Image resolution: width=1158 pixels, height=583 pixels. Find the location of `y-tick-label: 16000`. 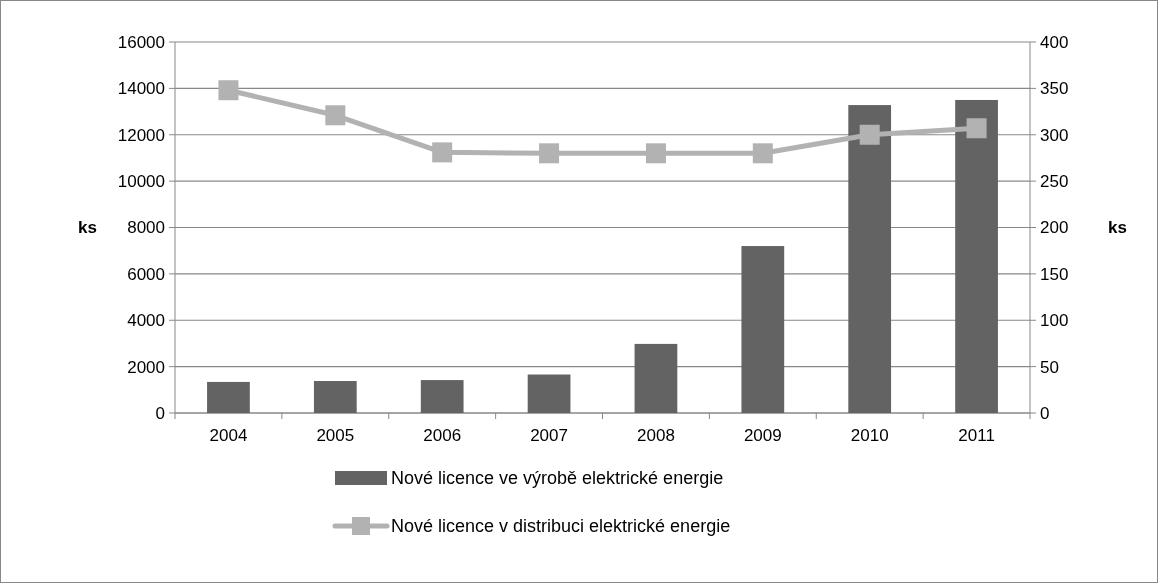

y-tick-label: 16000 is located at coordinates (141, 42).